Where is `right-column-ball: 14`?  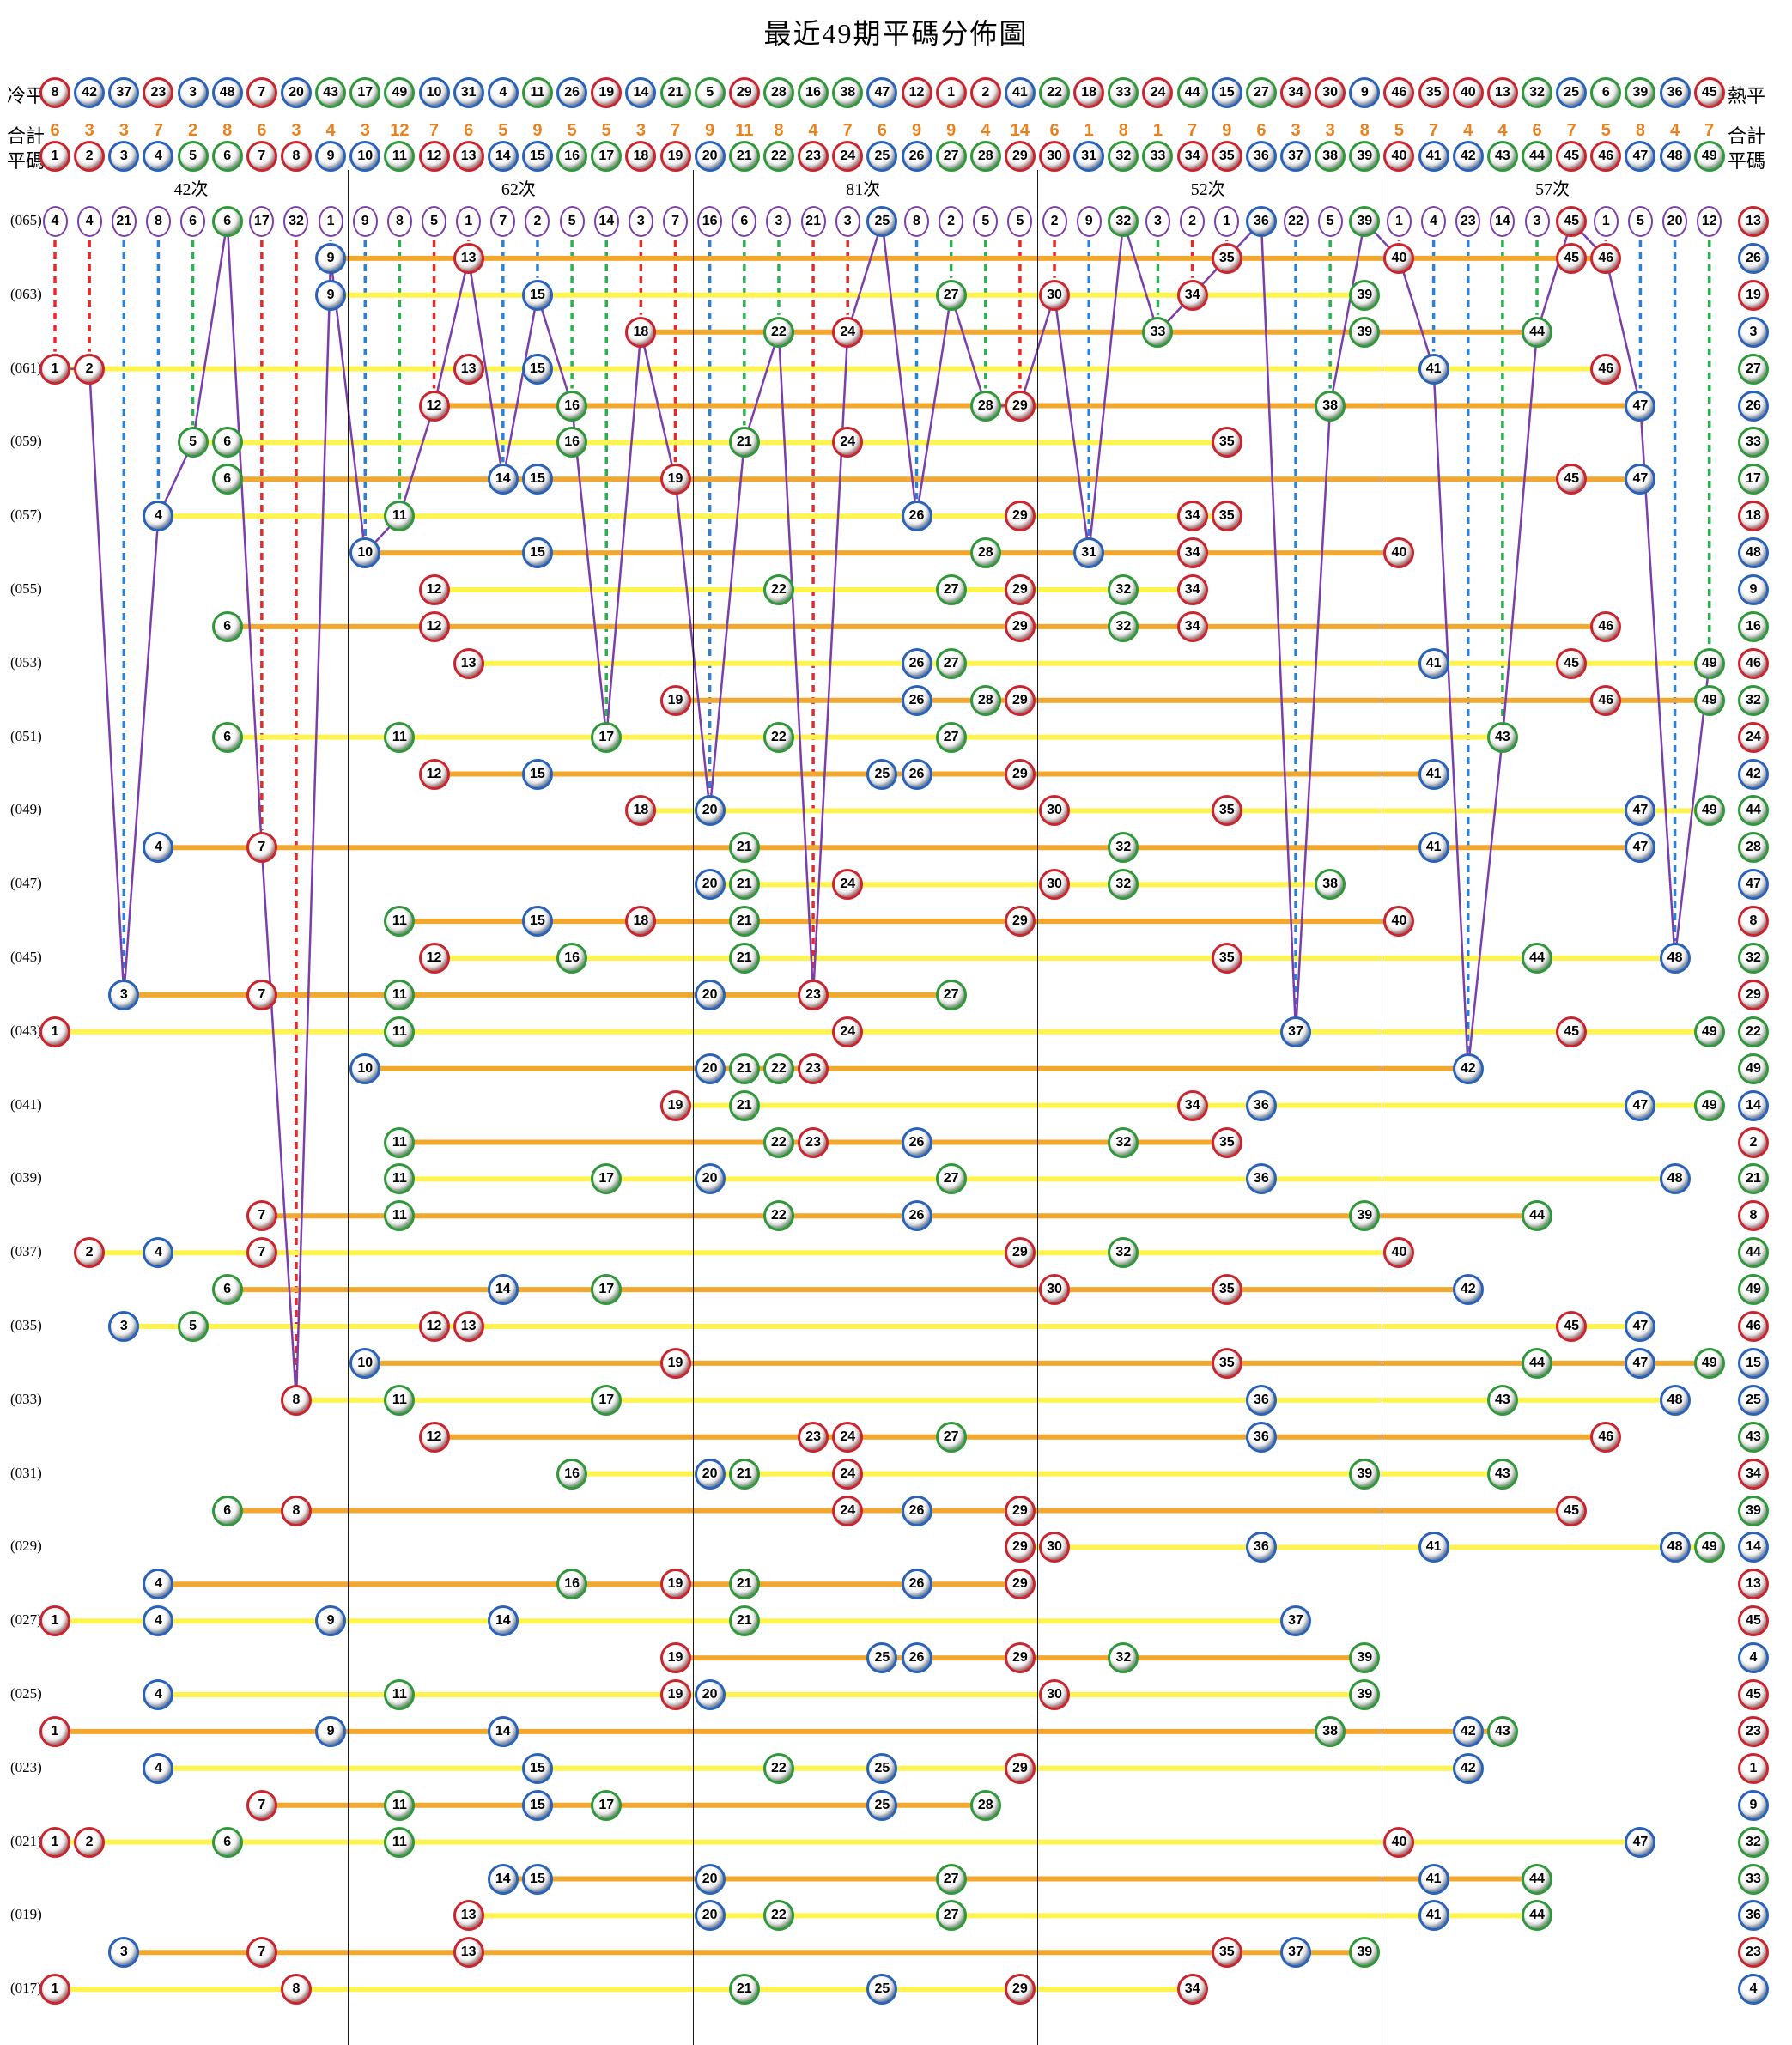 right-column-ball: 14 is located at coordinates (1753, 1105).